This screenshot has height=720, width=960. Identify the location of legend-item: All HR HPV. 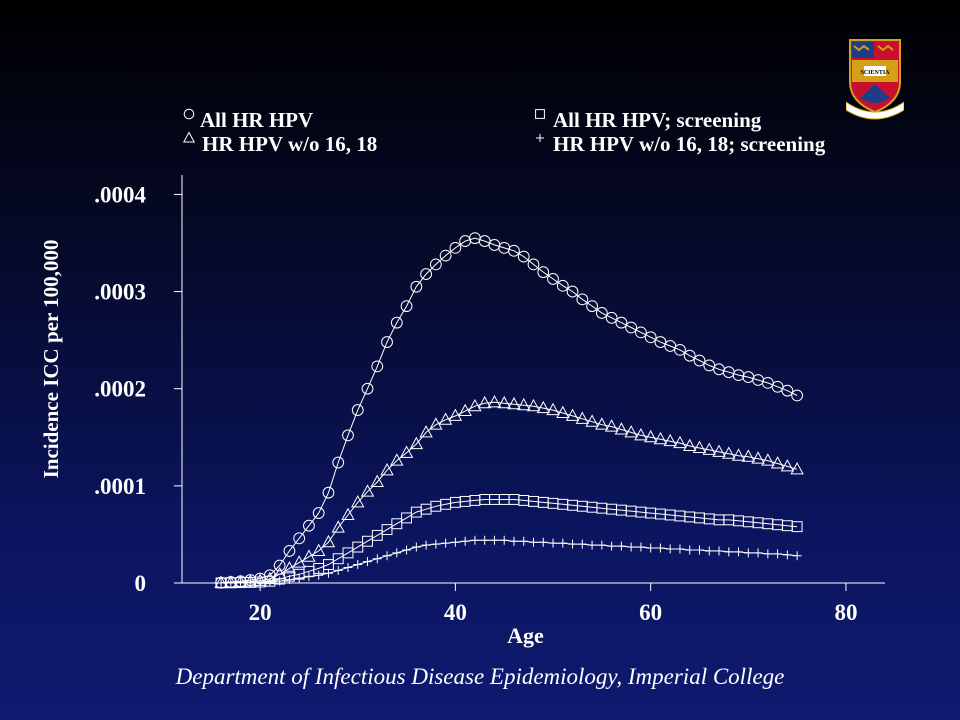
(248, 120).